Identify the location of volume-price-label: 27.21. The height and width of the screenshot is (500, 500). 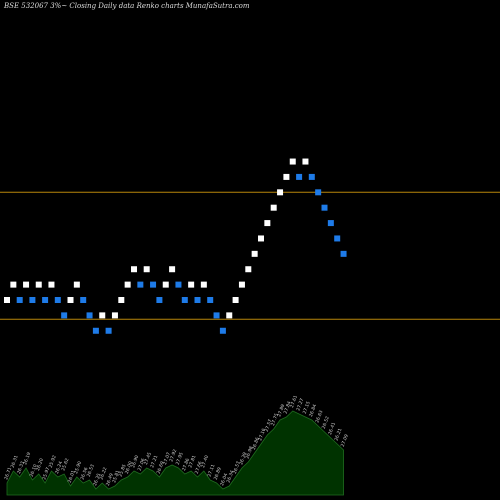
(154, 461).